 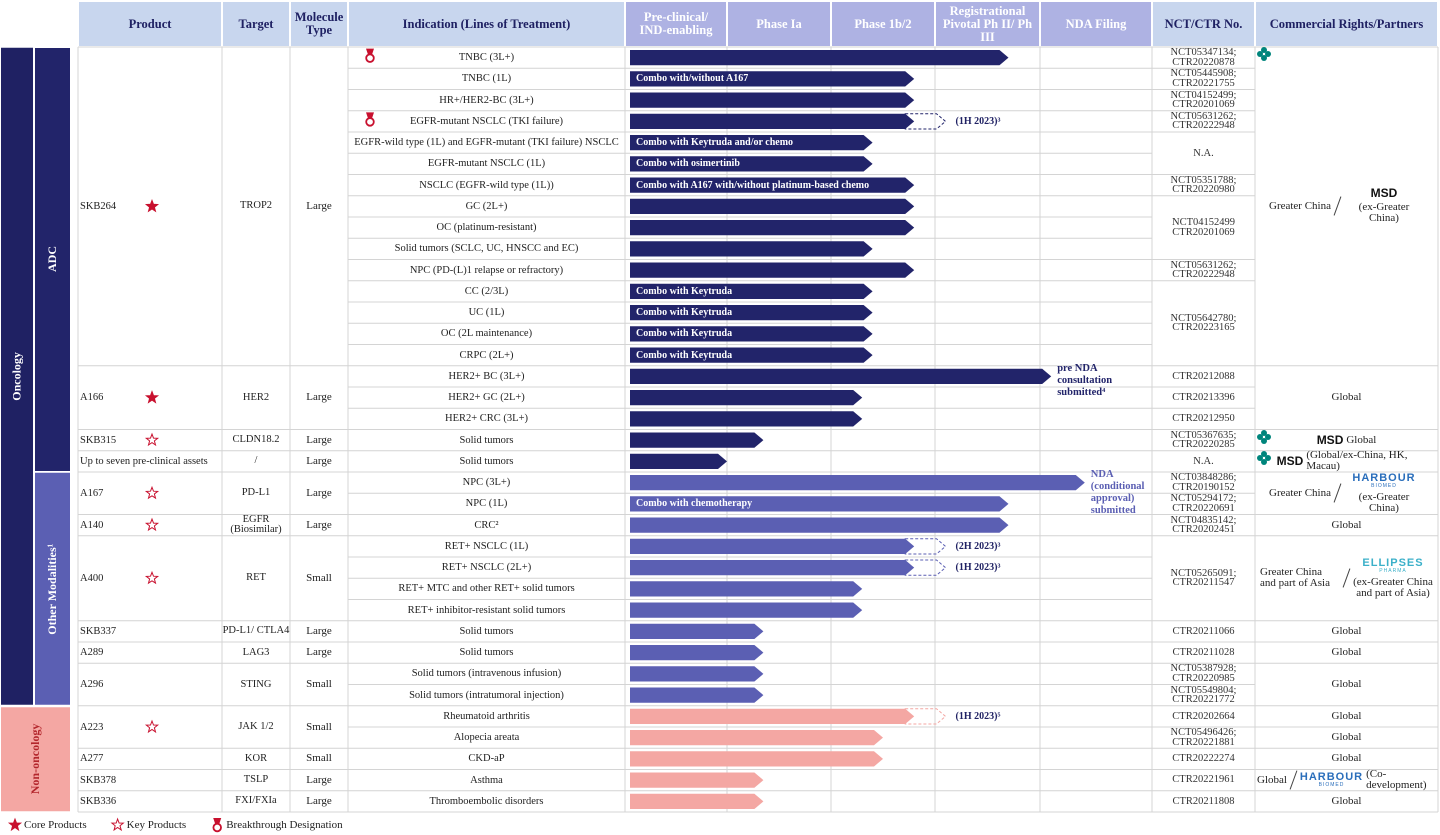 I want to click on planned-bar, so click(x=925, y=546).